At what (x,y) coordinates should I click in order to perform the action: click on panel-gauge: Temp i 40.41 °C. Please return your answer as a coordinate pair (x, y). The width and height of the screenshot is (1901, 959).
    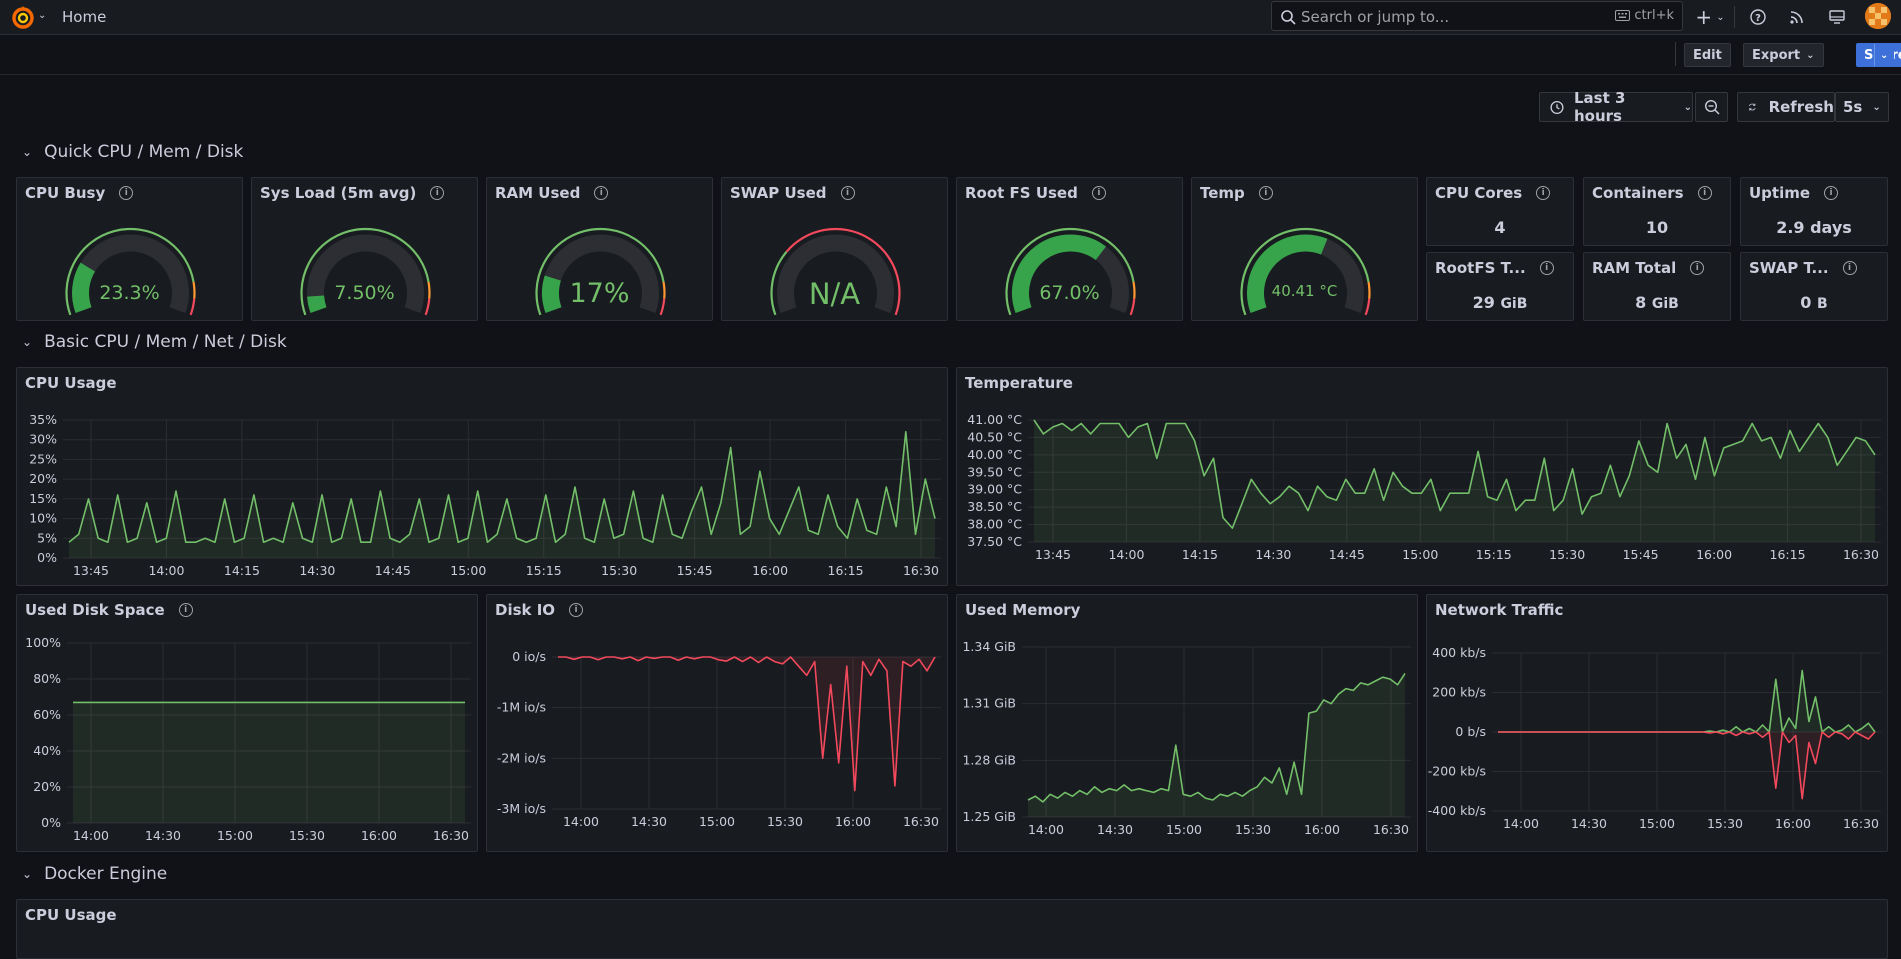
    Looking at the image, I should click on (1304, 249).